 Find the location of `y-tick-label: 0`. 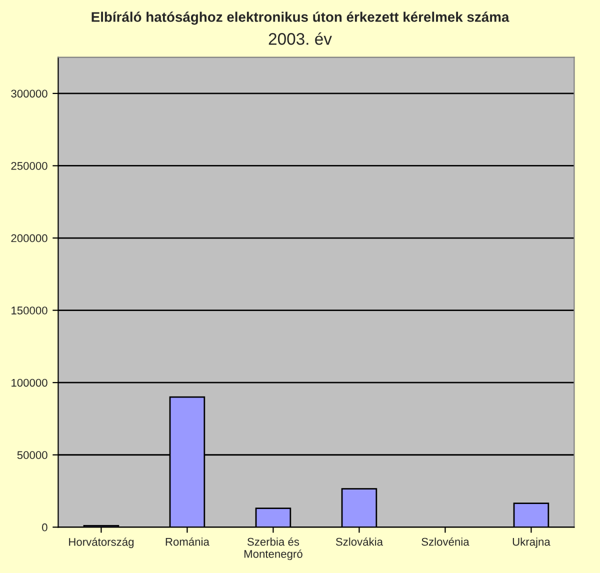

y-tick-label: 0 is located at coordinates (45, 527).